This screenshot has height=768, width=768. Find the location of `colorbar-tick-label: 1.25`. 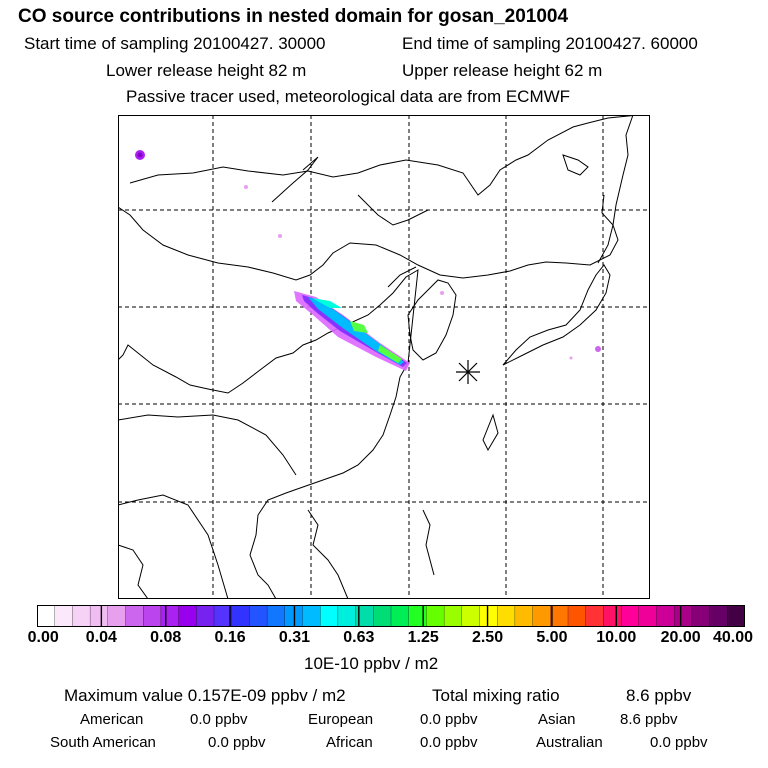

colorbar-tick-label: 1.25 is located at coordinates (423, 637).